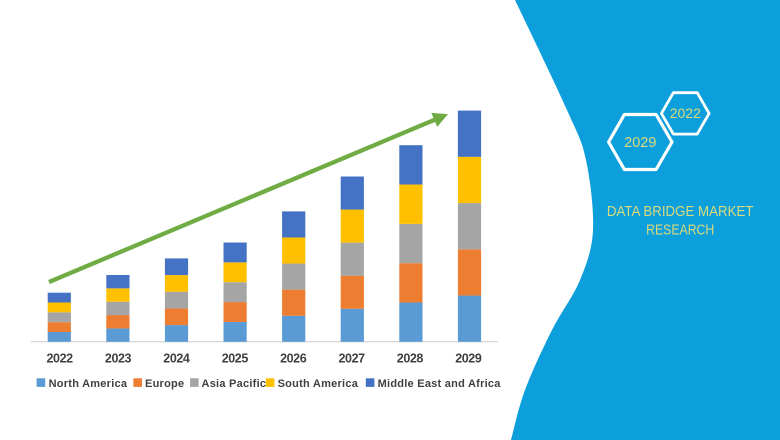  I want to click on svg-text: DATA BRIDGE MARKET, so click(680, 212).